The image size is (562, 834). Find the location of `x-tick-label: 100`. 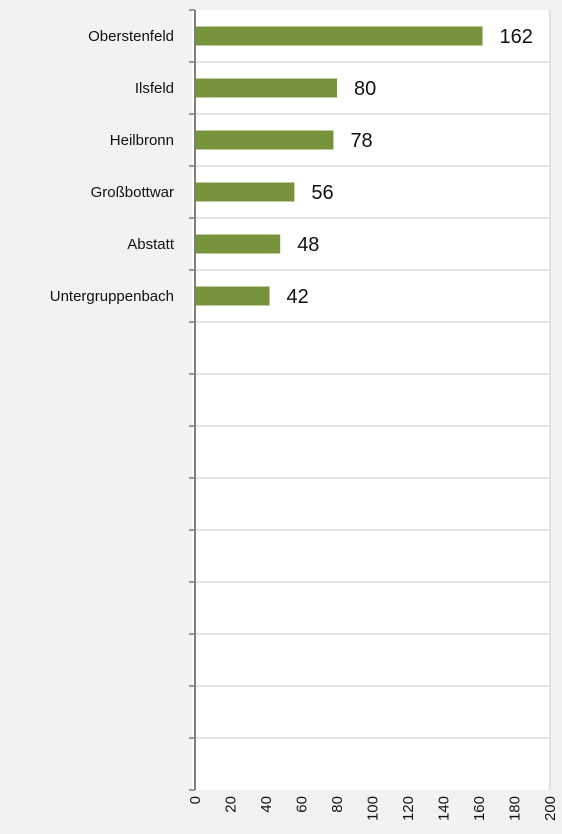

x-tick-label: 100 is located at coordinates (373, 808).